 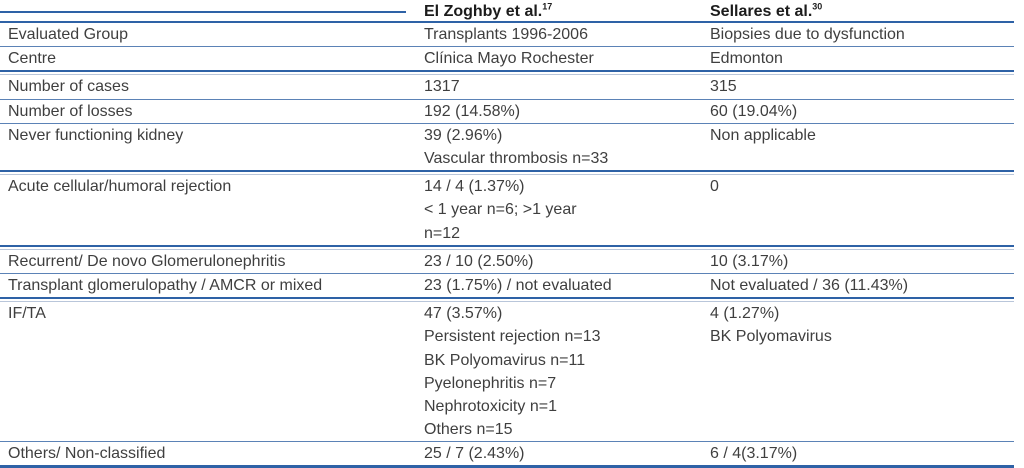 I want to click on table-row: Centre Clínica Mayo Rochester Edmonton, so click(x=507, y=58).